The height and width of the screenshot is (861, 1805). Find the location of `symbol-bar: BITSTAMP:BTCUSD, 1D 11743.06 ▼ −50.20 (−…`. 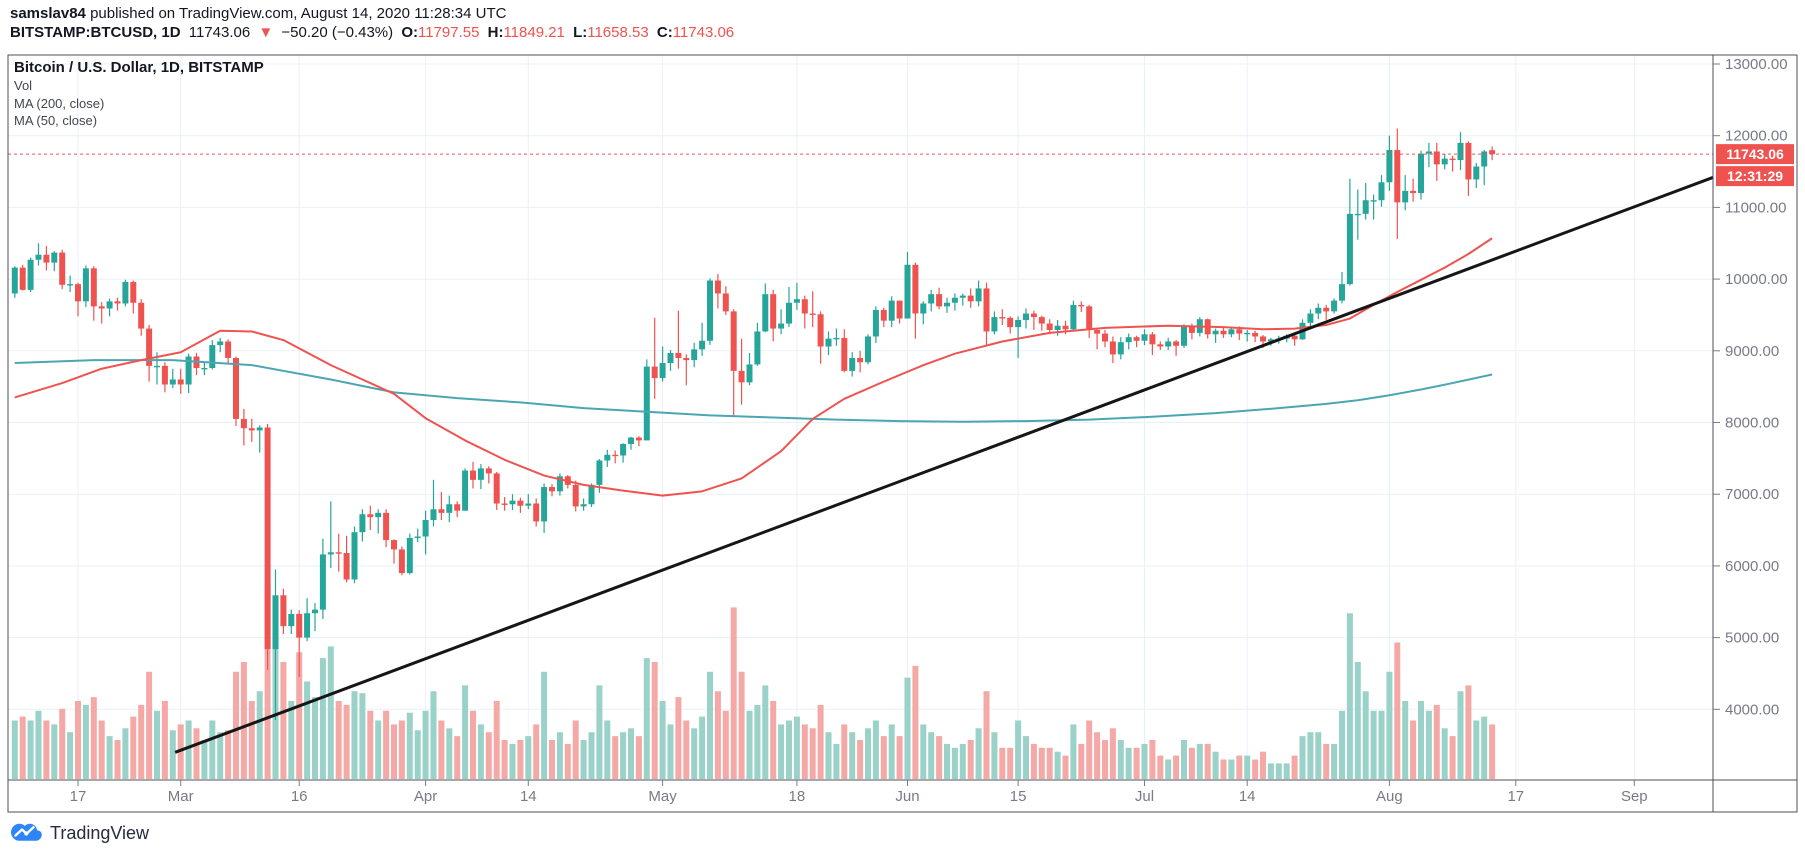

symbol-bar: BITSTAMP:BTCUSD, 1D 11743.06 ▼ −50.20 (−… is located at coordinates (374, 32).